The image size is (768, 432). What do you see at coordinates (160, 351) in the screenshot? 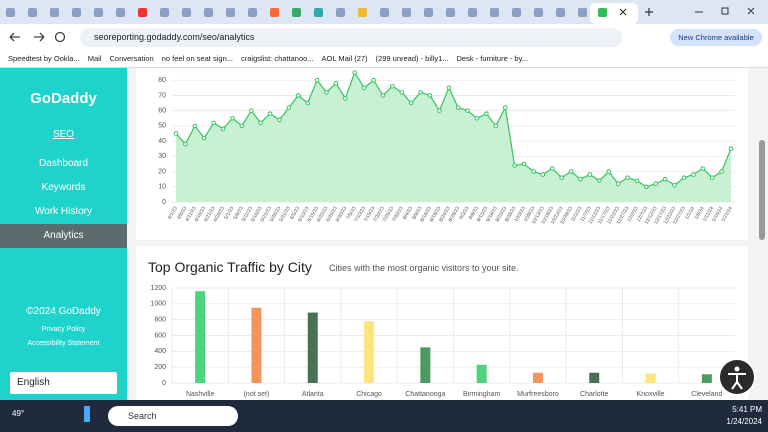
I see `y-tick-label: 400` at bounding box center [160, 351].